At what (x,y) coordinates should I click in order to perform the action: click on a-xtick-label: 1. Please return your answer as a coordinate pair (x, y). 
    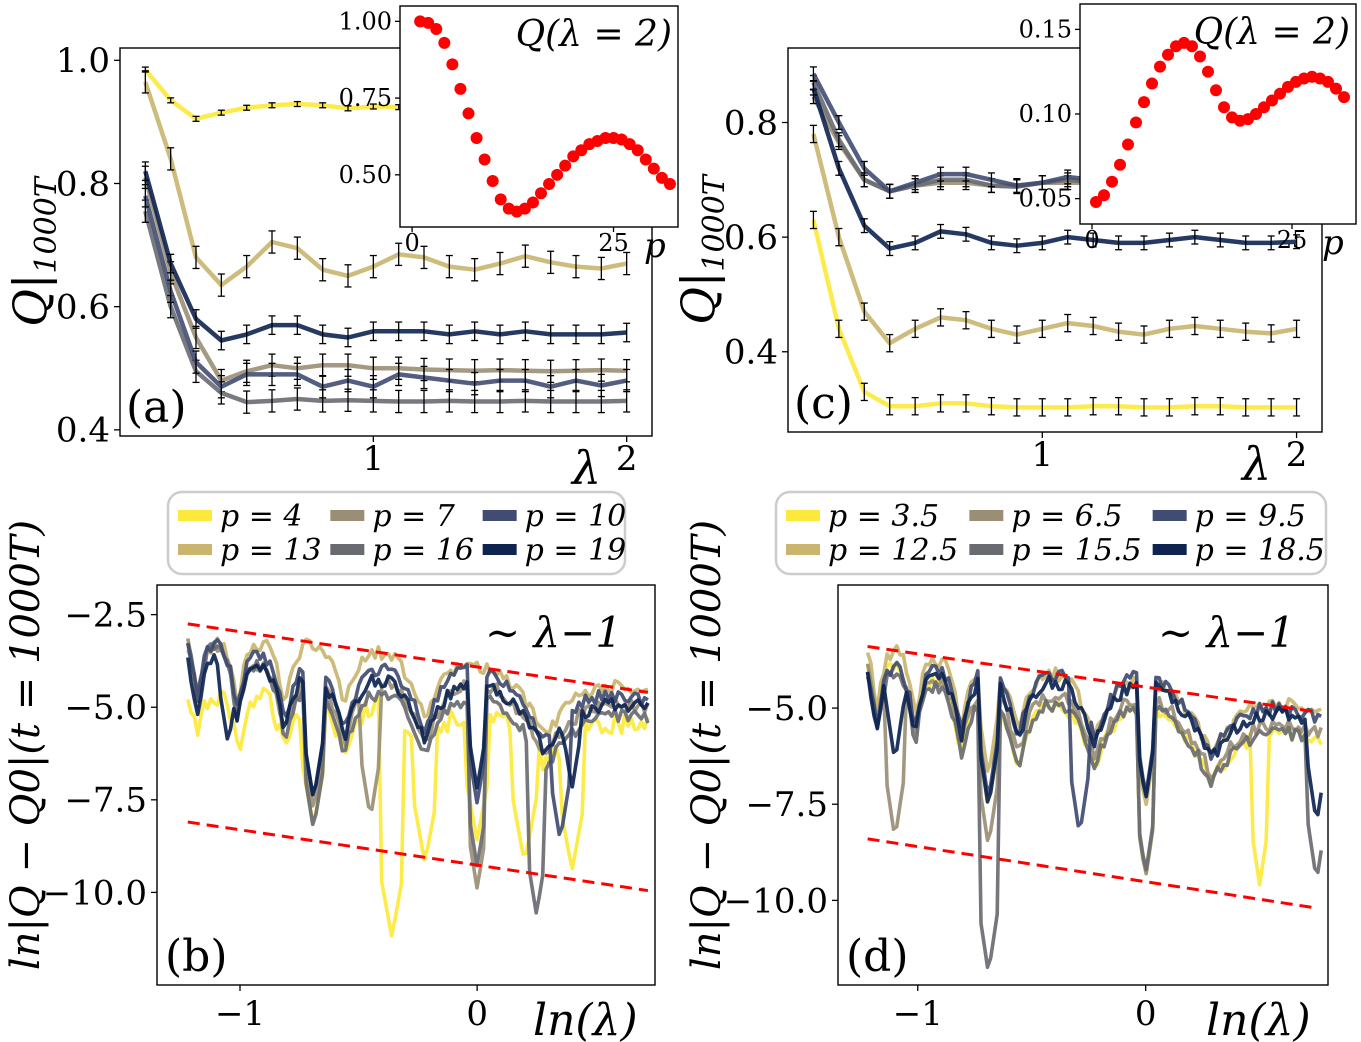
    Looking at the image, I should click on (374, 459).